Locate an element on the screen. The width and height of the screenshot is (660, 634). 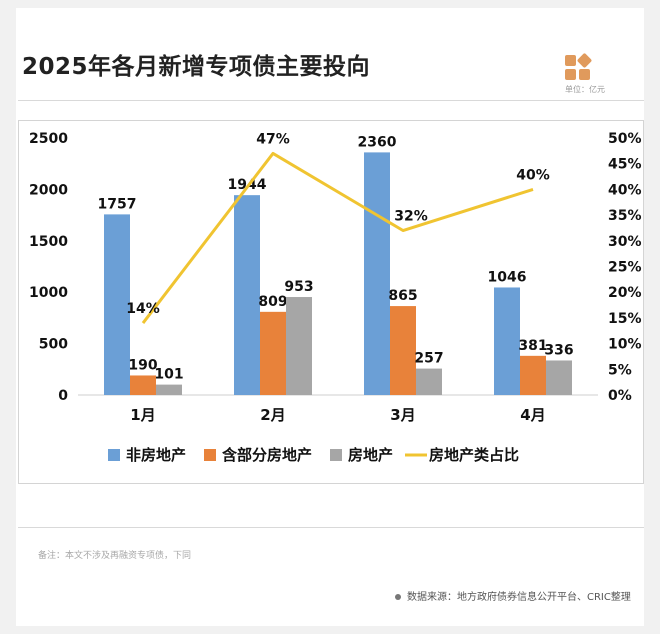
bar-value-label: 1046 is located at coordinates (507, 277).